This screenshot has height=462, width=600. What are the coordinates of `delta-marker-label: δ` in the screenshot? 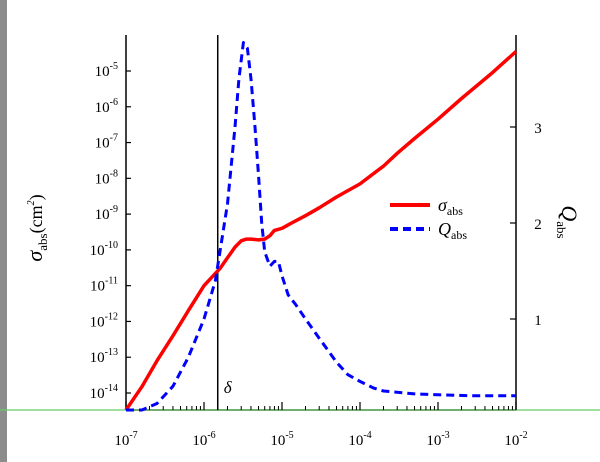 It's located at (228, 387).